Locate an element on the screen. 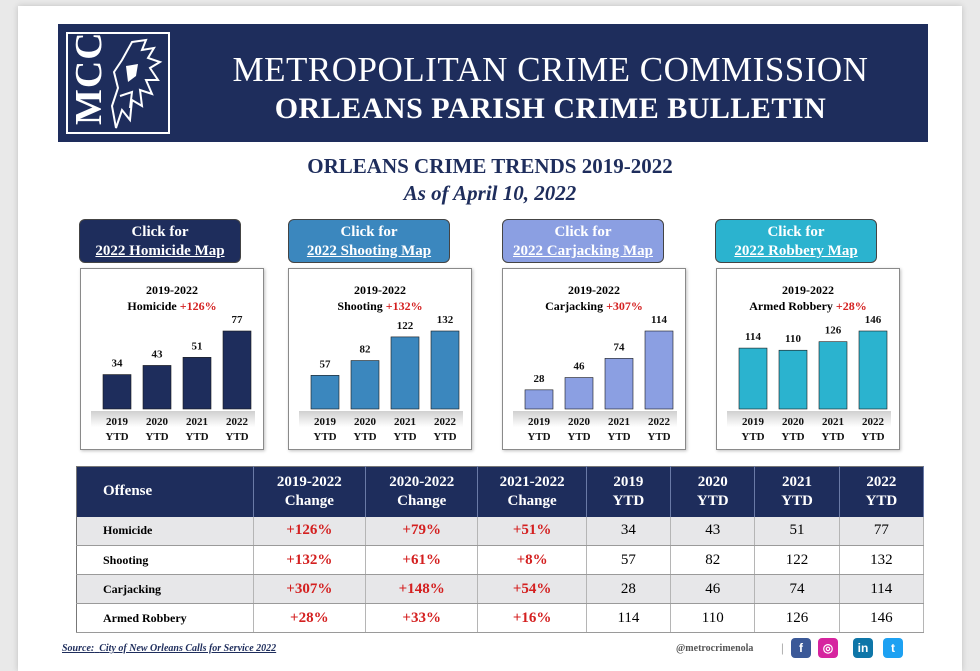  ytd-cell: 46 is located at coordinates (713, 589).